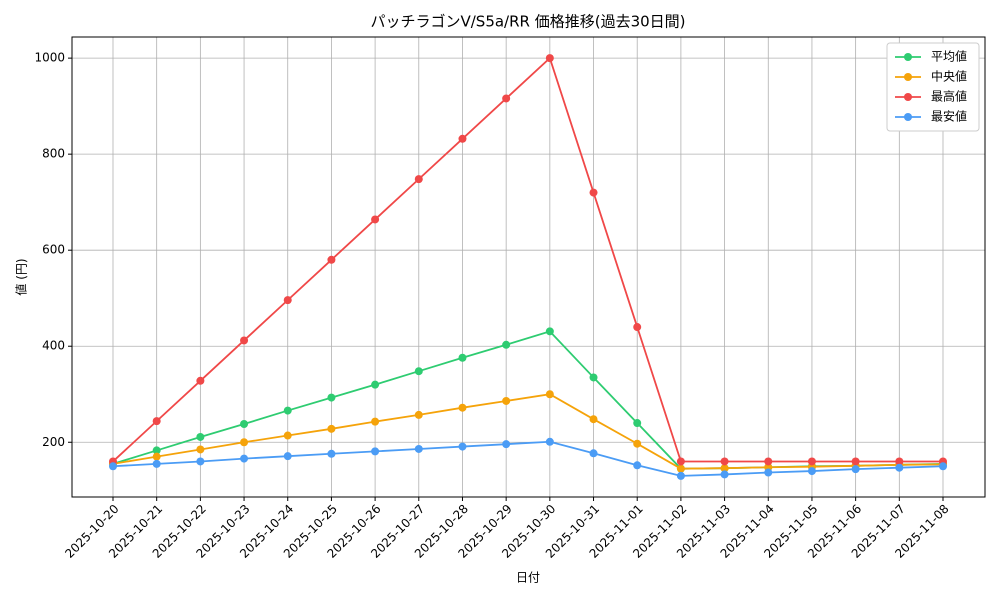 This screenshot has height=600, width=1000. What do you see at coordinates (949, 76) in the screenshot?
I see `legend-label: 中央値` at bounding box center [949, 76].